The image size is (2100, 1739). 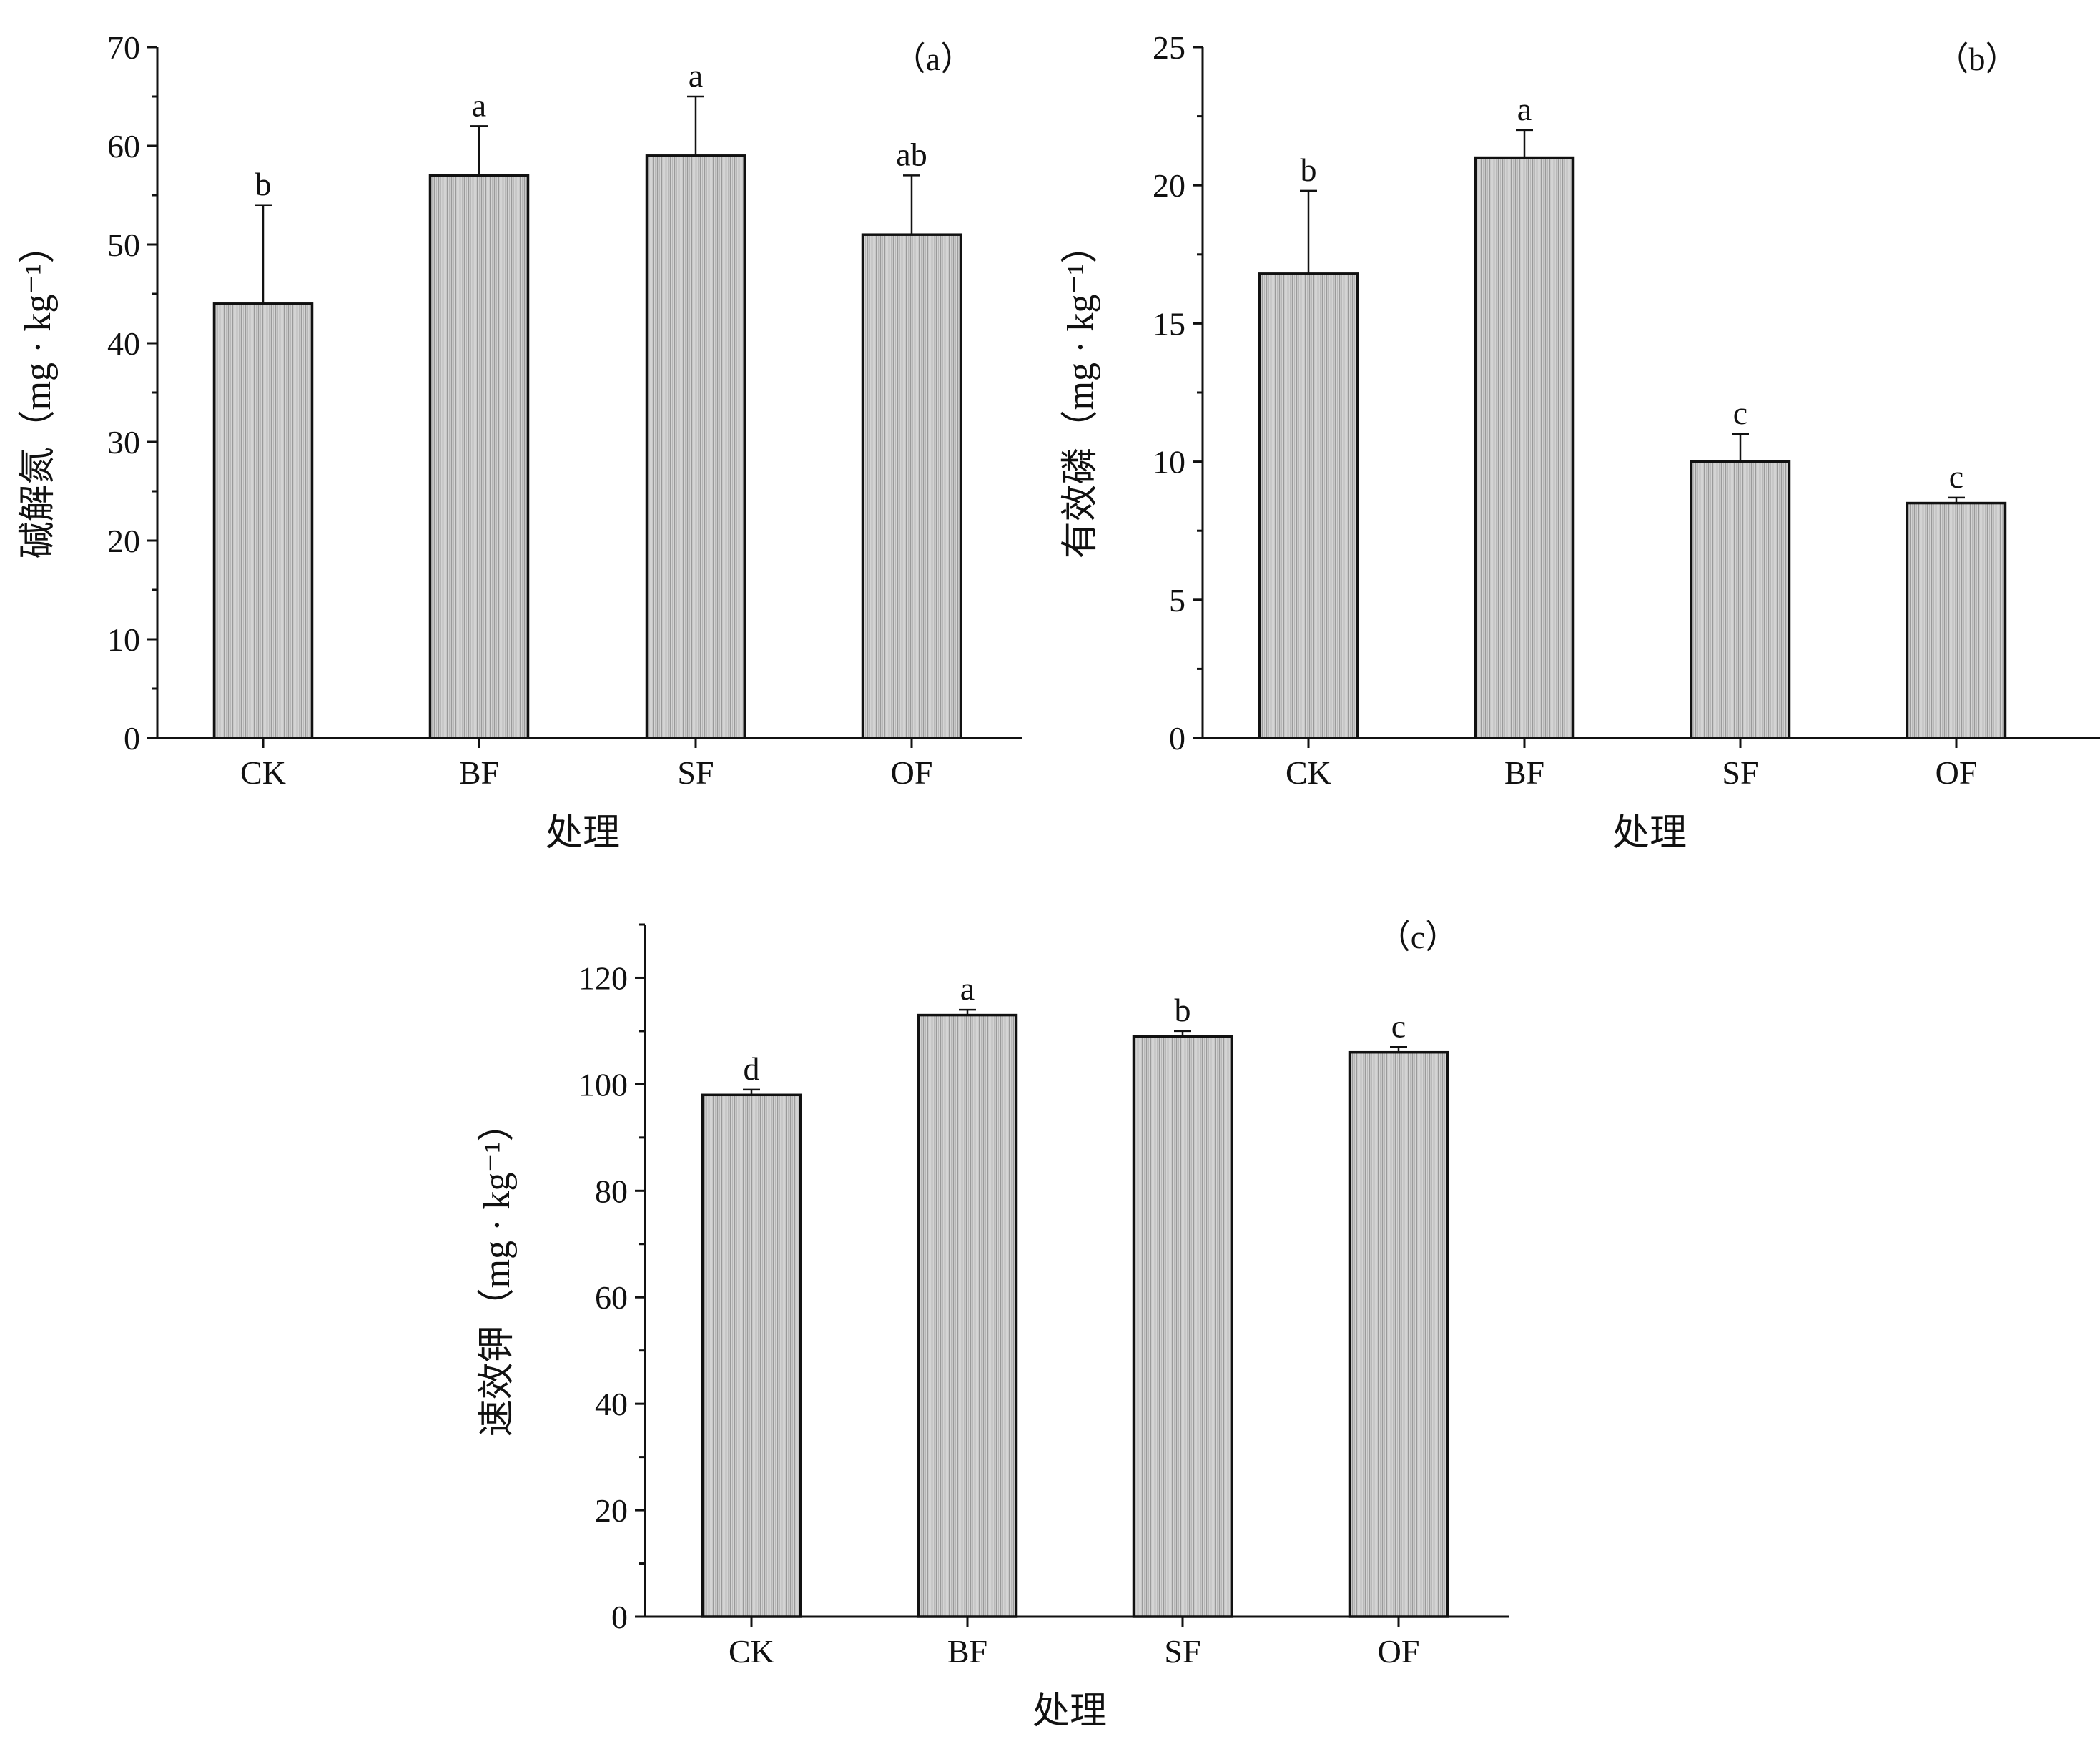 I want to click on y-axis-title: 有效磷（mg · kg⁻¹）, so click(x=1080, y=393).